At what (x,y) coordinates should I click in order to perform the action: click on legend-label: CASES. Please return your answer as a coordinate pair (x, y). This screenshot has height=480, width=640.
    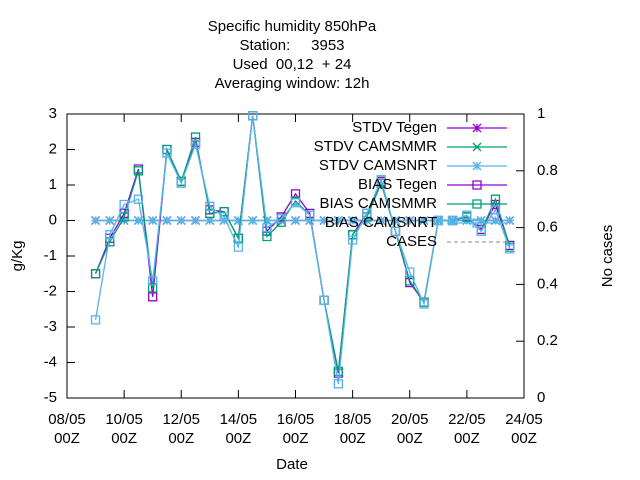
    Looking at the image, I should click on (411, 241).